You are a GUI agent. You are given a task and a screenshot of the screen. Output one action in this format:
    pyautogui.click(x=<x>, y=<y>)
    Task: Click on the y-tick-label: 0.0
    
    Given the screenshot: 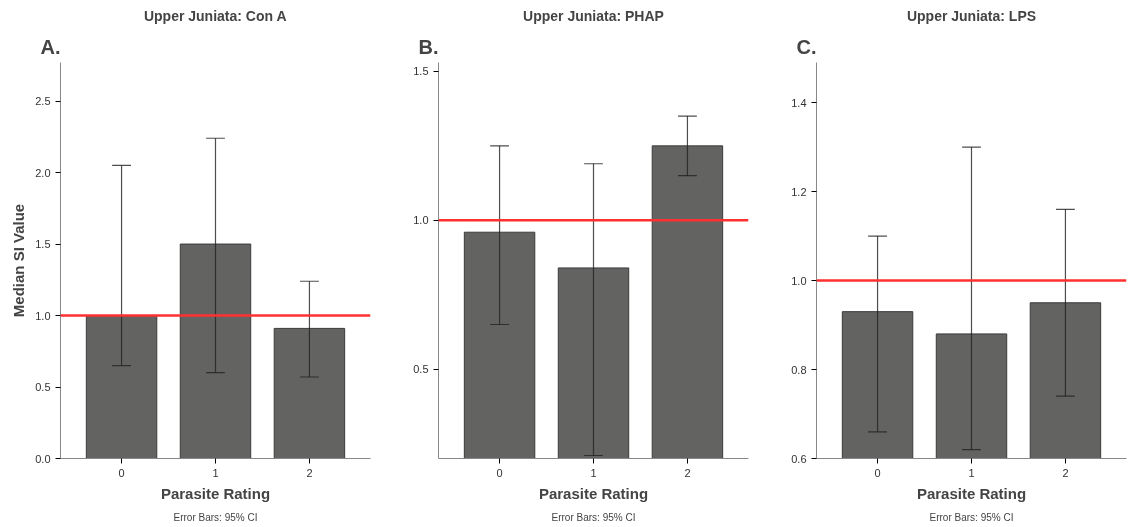 What is the action you would take?
    pyautogui.click(x=43, y=458)
    